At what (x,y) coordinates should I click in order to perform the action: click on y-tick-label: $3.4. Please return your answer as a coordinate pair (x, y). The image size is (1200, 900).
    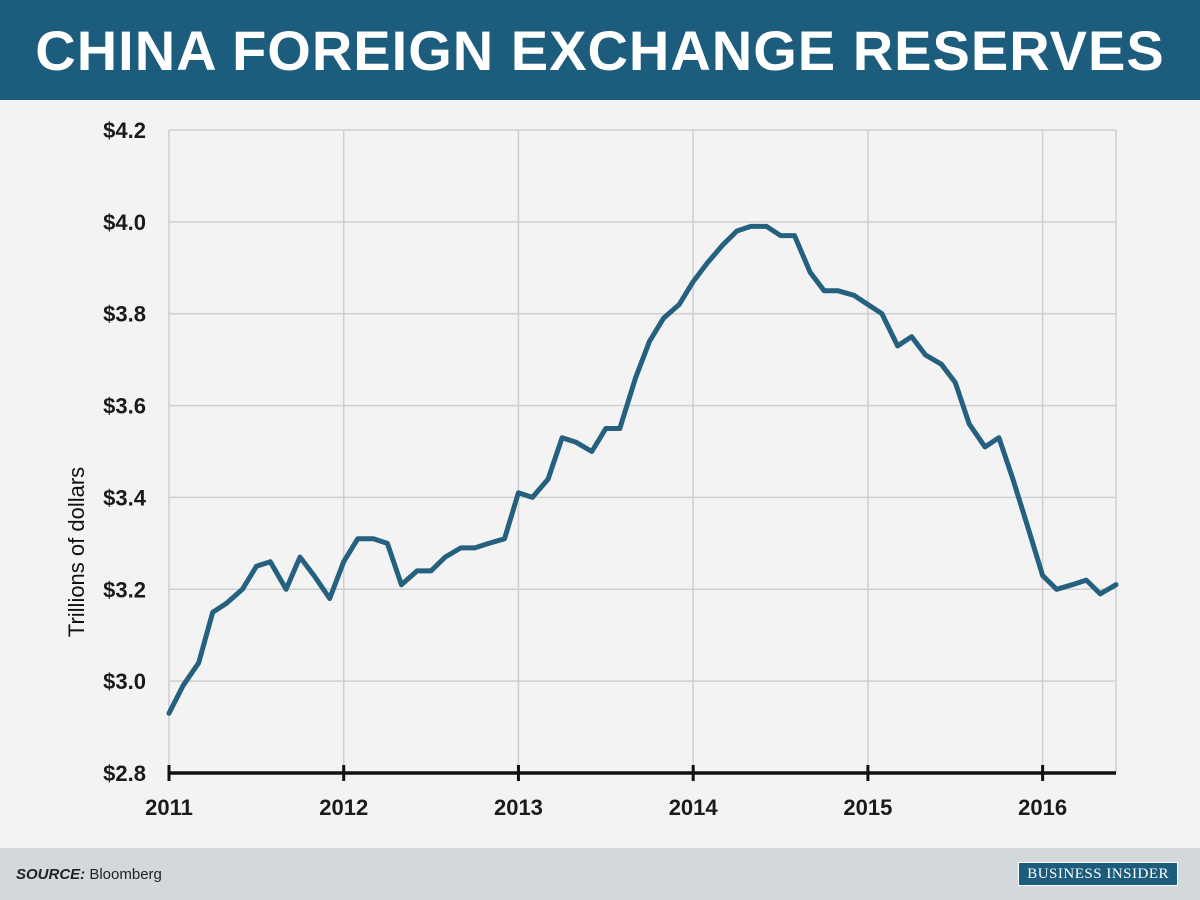
    Looking at the image, I should click on (125, 497).